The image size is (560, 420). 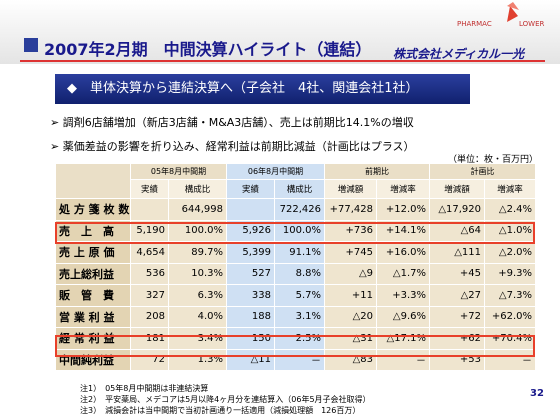 What do you see at coordinates (93, 230) in the screenshot?
I see `row-label: 売 上 高` at bounding box center [93, 230].